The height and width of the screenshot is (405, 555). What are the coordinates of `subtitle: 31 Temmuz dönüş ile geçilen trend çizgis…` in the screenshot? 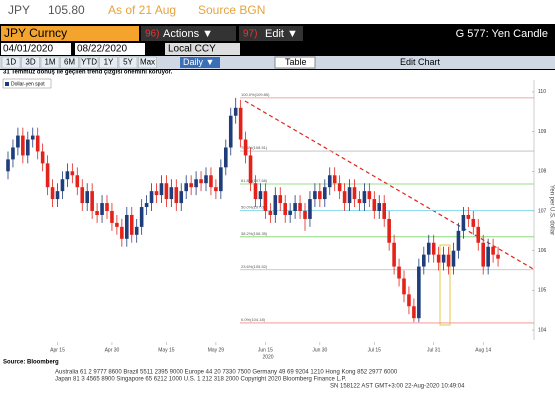 It's located at (88, 73).